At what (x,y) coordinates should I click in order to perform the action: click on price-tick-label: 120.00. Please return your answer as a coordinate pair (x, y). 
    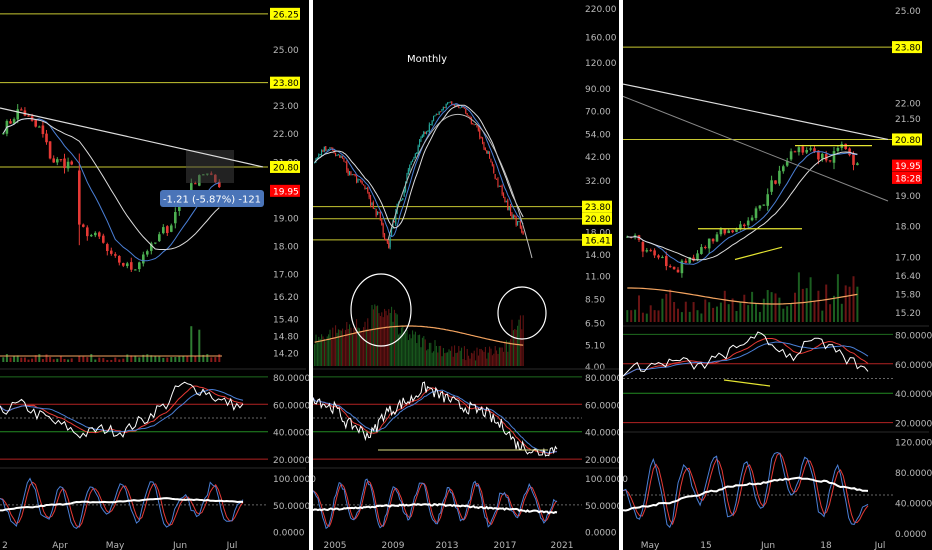
    Looking at the image, I should click on (601, 64).